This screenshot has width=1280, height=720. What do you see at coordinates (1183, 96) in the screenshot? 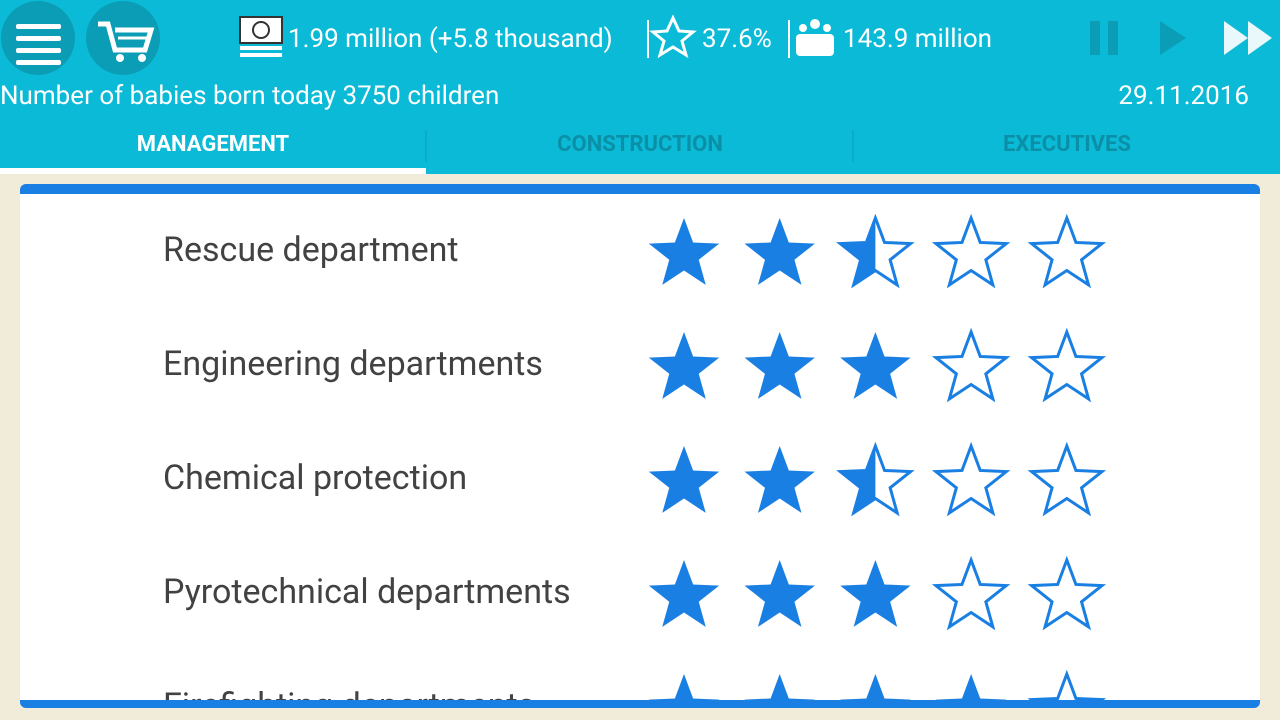
I see `date: 29.11.2016` at bounding box center [1183, 96].